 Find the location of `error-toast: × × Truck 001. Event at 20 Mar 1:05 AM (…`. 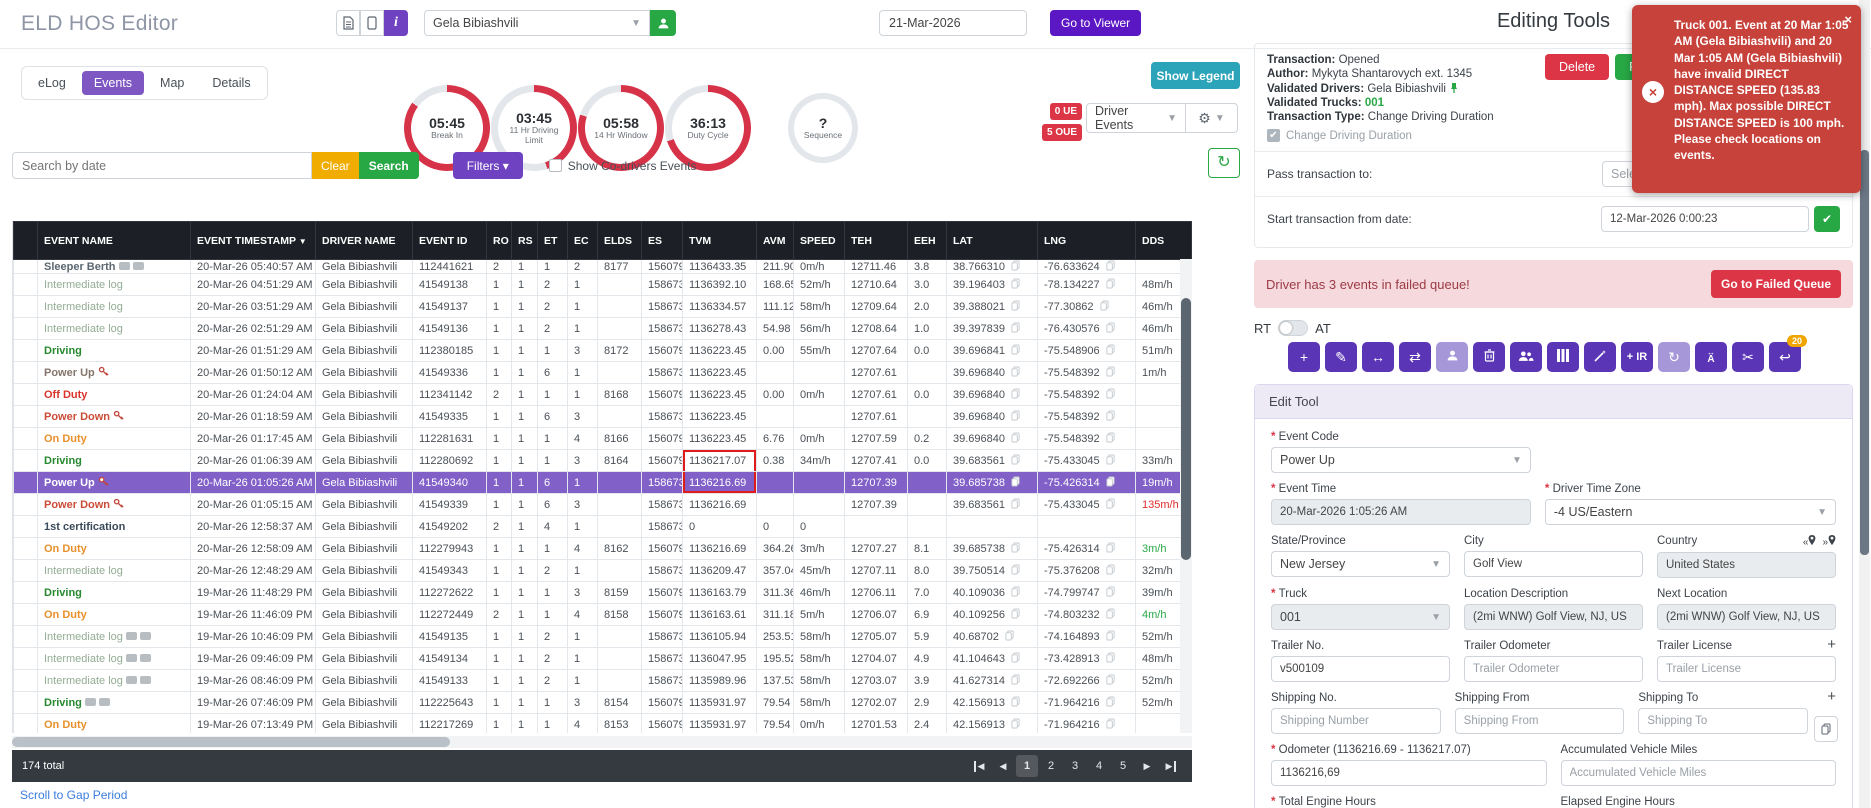

error-toast: × × Truck 001. Event at 20 Mar 1:05 AM (… is located at coordinates (1746, 99).